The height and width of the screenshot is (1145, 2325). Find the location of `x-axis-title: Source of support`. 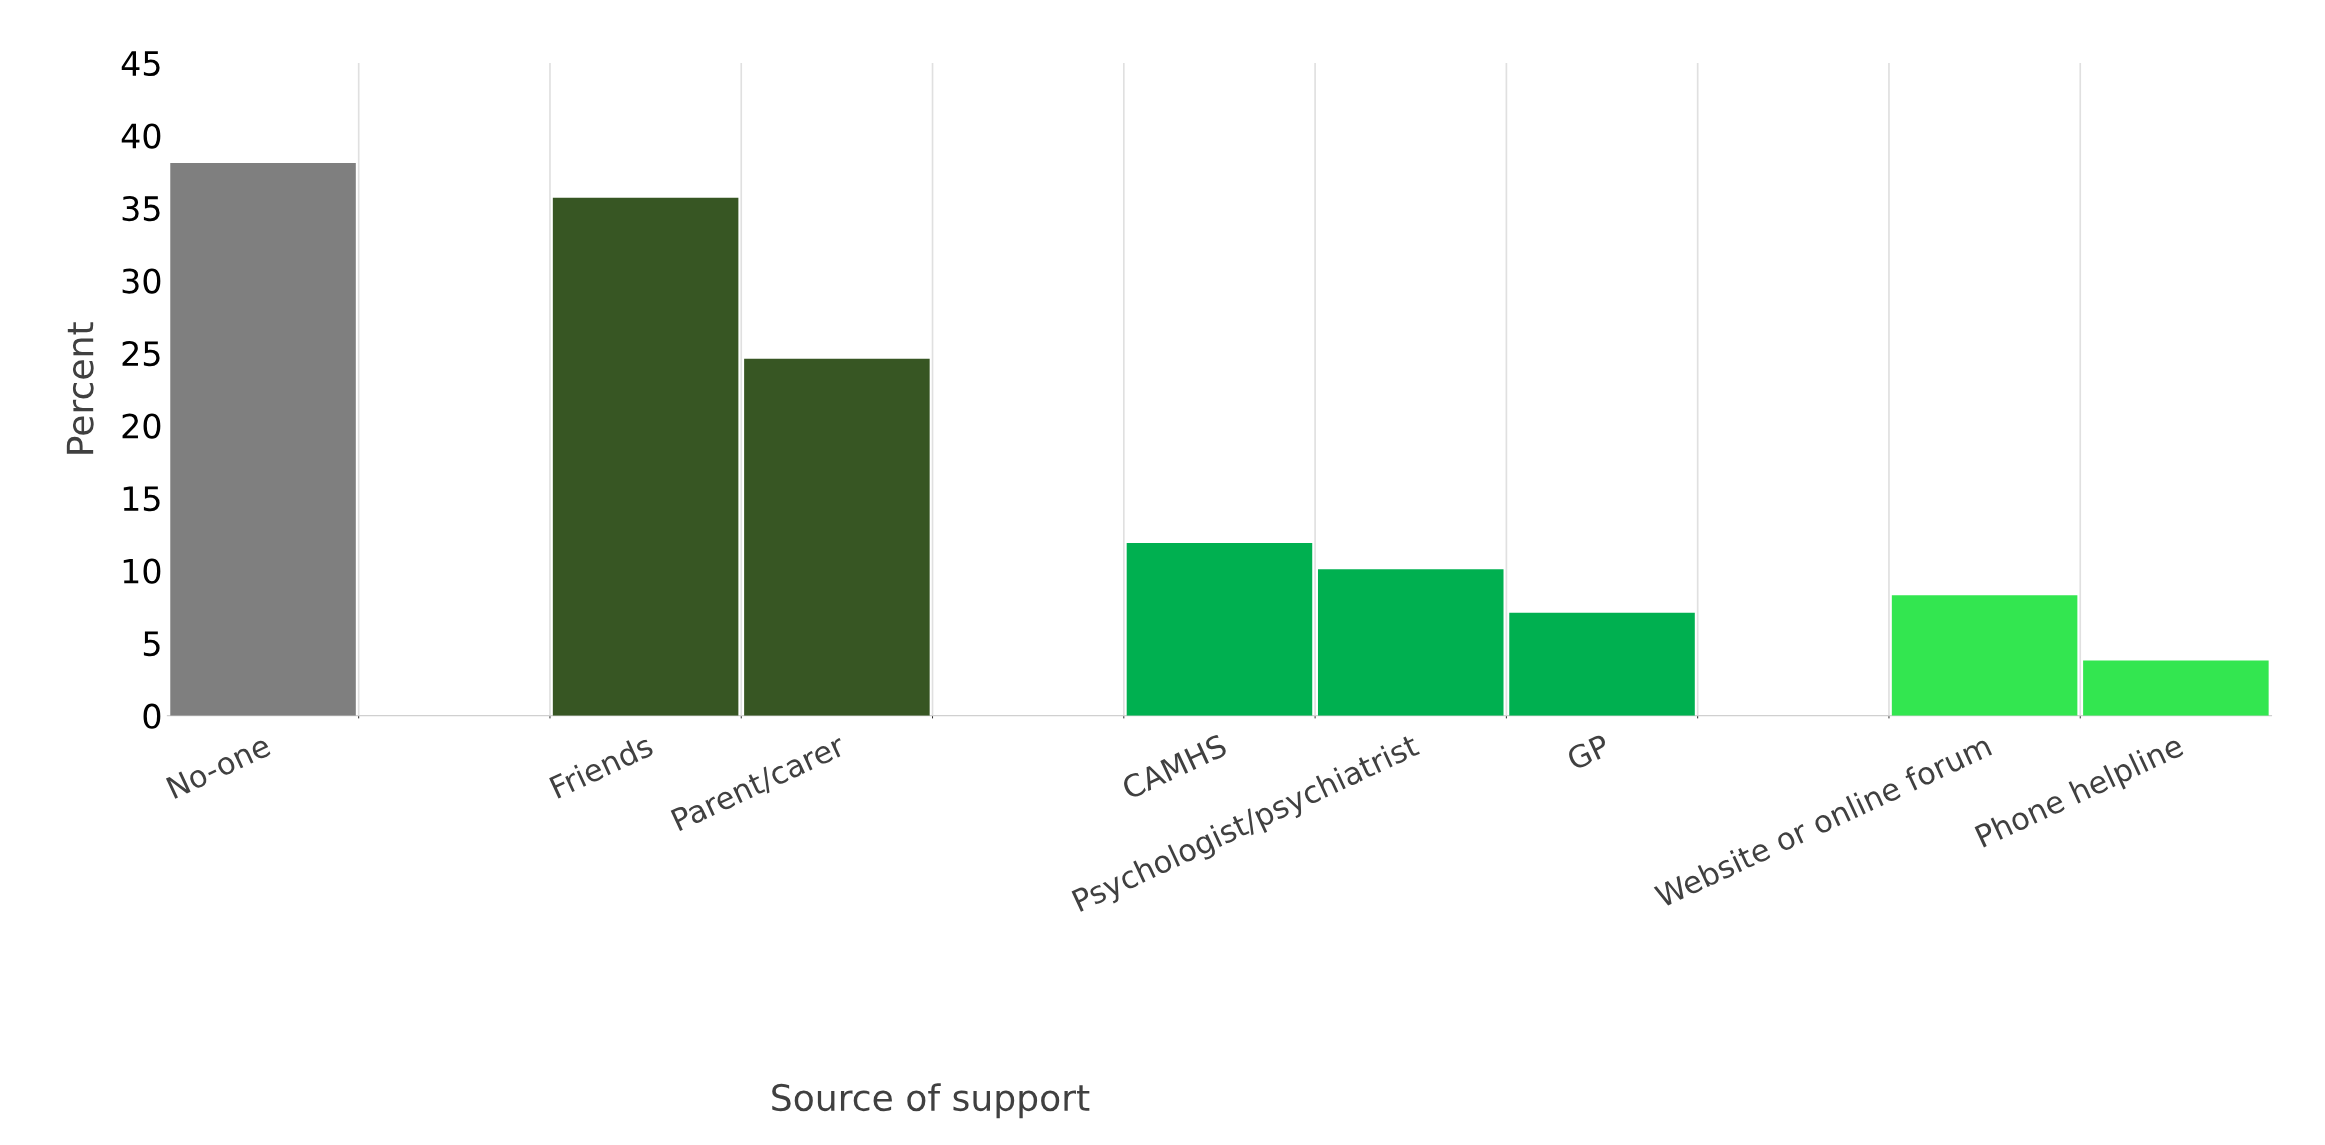

x-axis-title: Source of support is located at coordinates (931, 1101).